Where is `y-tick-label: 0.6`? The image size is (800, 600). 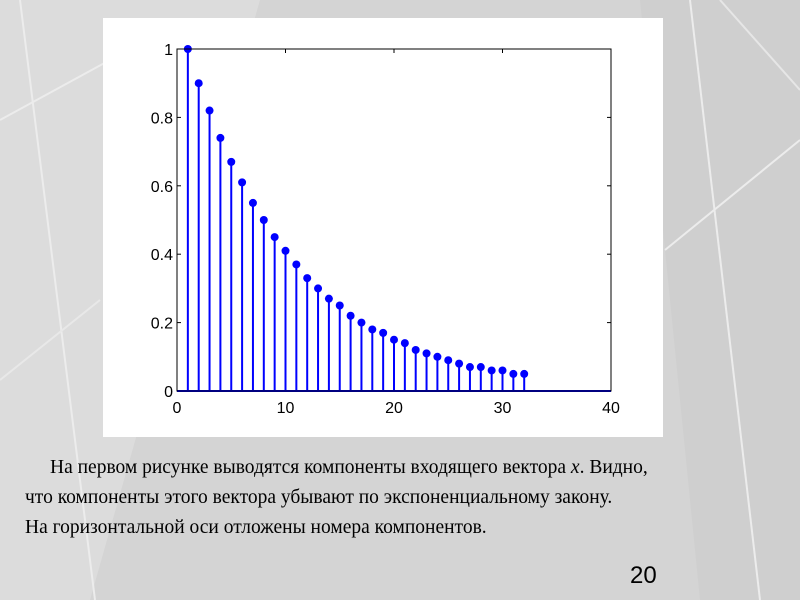 y-tick-label: 0.6 is located at coordinates (162, 187).